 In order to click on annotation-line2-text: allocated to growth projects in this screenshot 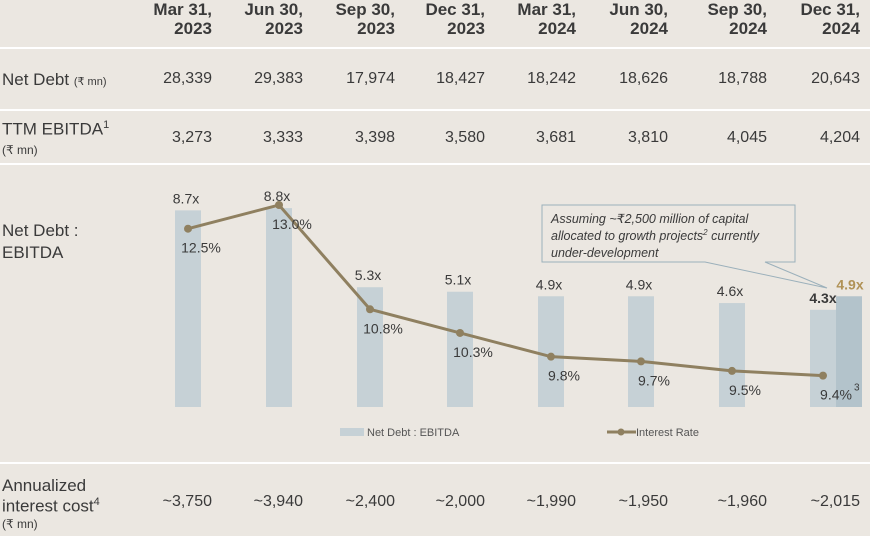, I will do `click(627, 236)`.